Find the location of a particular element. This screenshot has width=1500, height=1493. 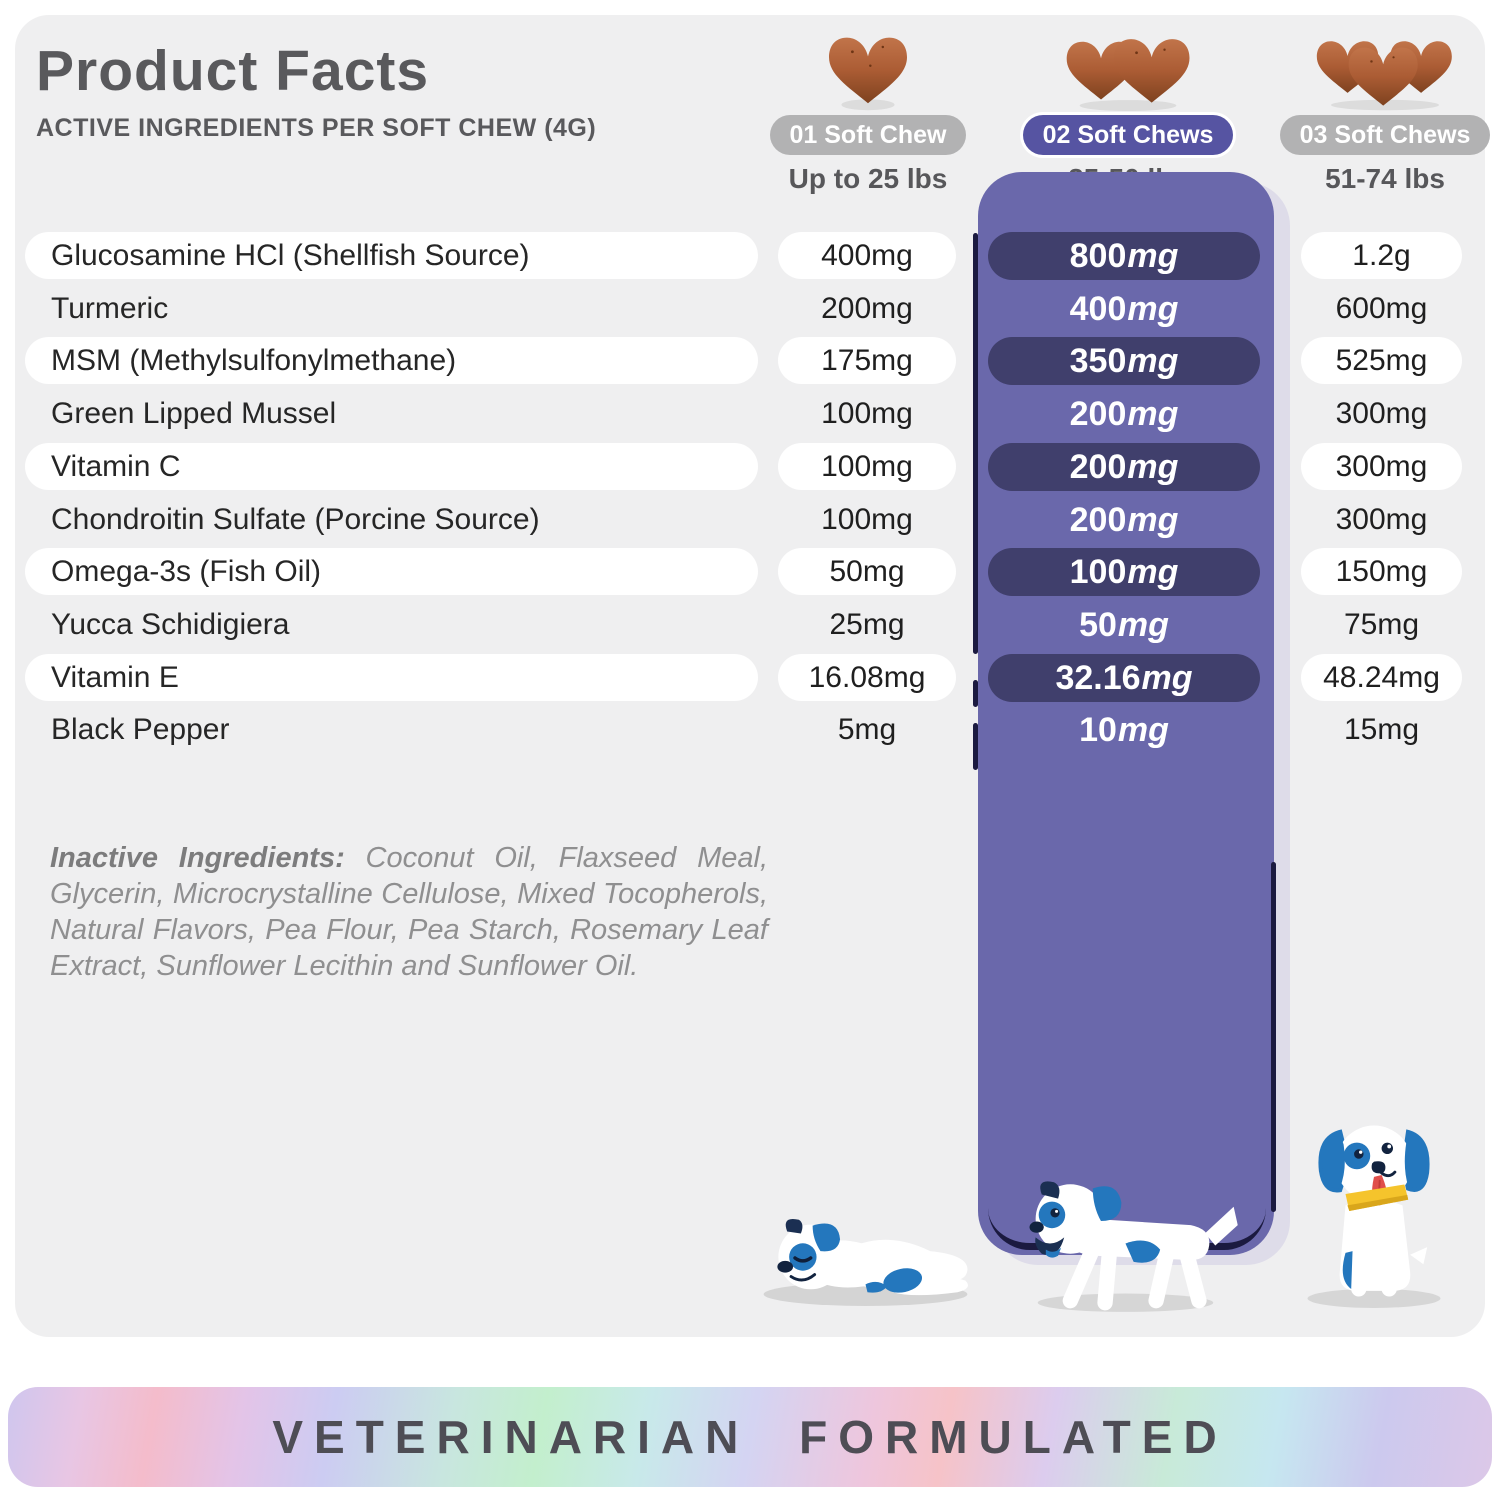

table-row: Green Lipped Mussel 100mg 200 mg 300mg is located at coordinates (743, 413).